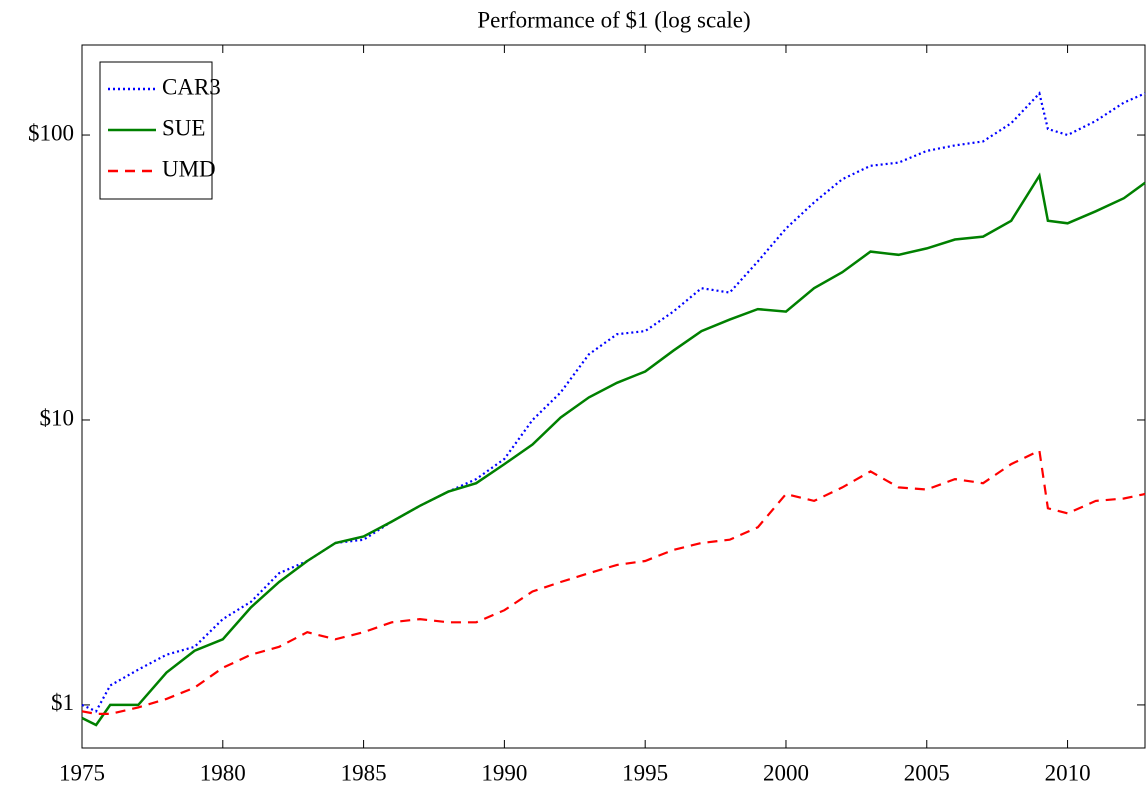 The width and height of the screenshot is (1146, 793). What do you see at coordinates (189, 168) in the screenshot?
I see `legend-label: UMD` at bounding box center [189, 168].